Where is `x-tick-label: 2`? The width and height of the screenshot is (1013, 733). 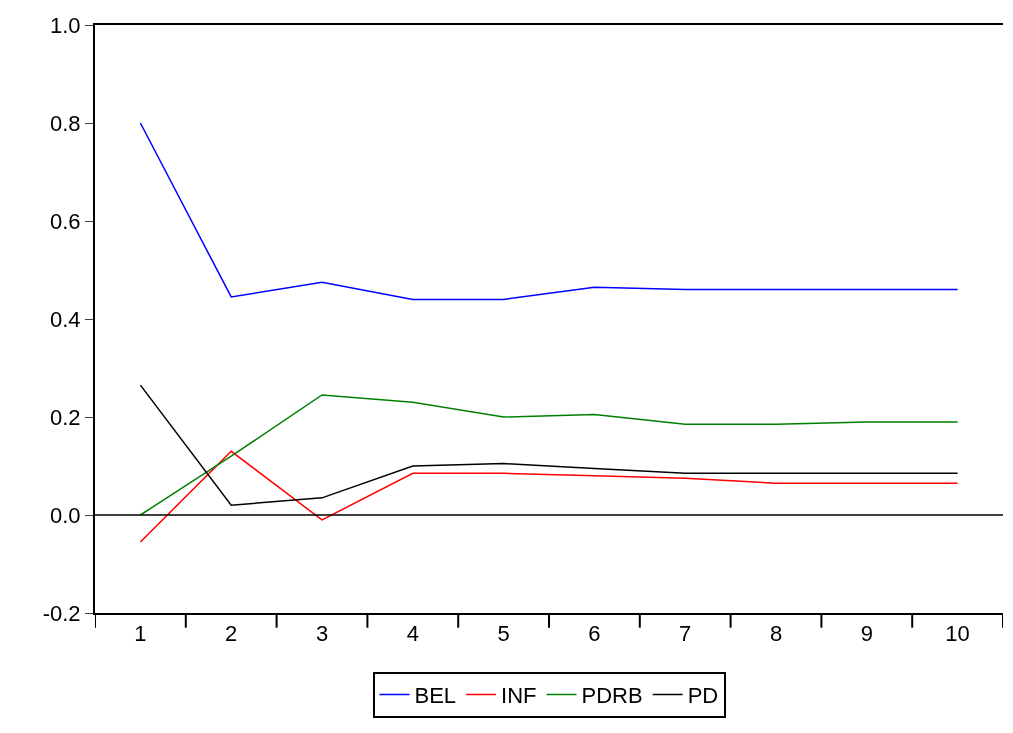 x-tick-label: 2 is located at coordinates (231, 634).